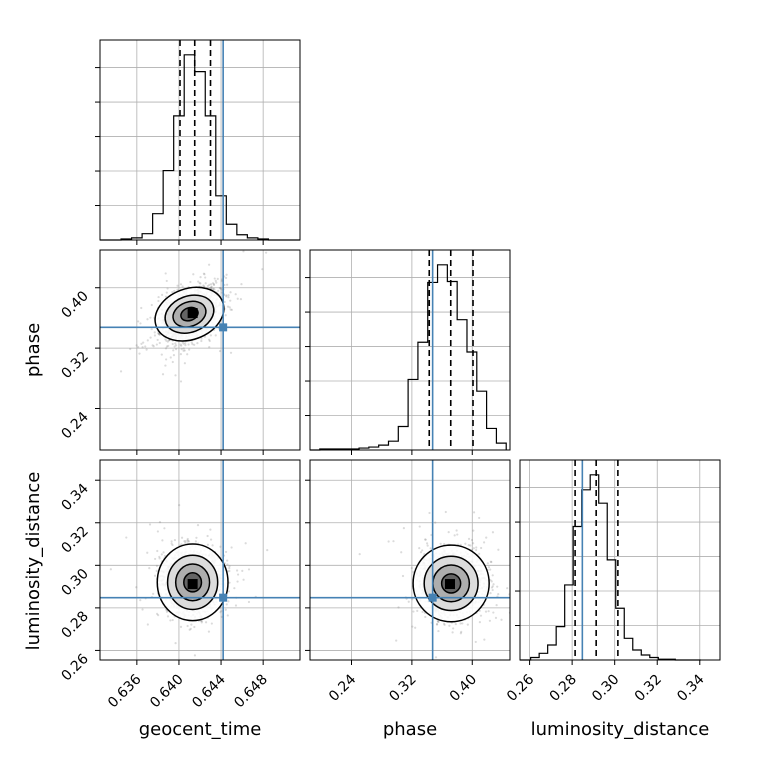  Describe the element at coordinates (620, 560) in the screenshot. I see `hist-frame` at that location.